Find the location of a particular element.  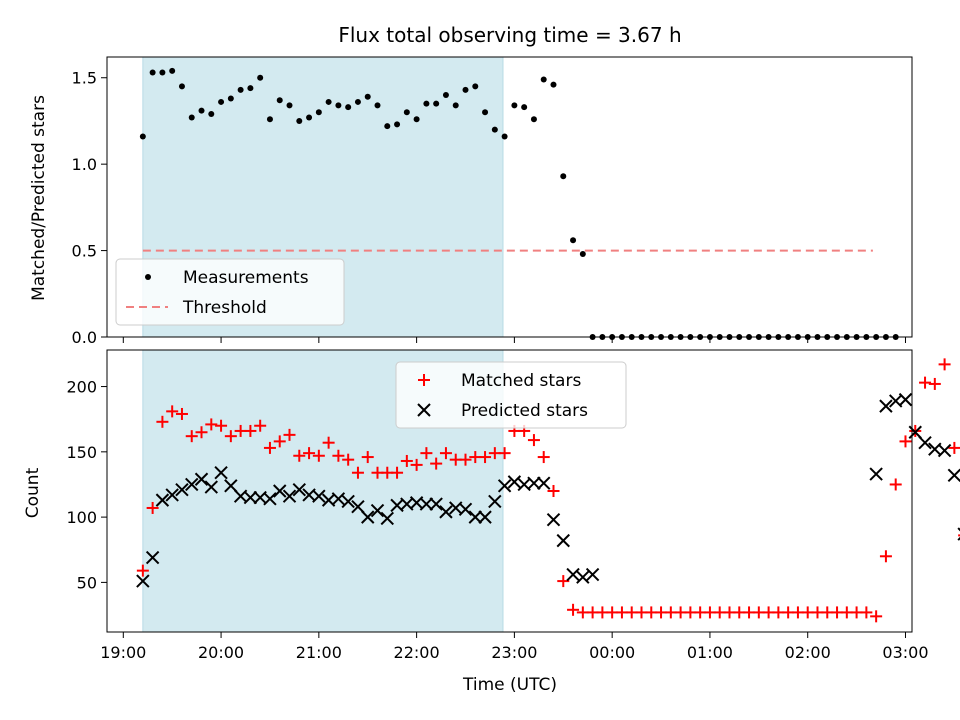

bottom-legend: Matched stars Predicted stars is located at coordinates (511, 395).